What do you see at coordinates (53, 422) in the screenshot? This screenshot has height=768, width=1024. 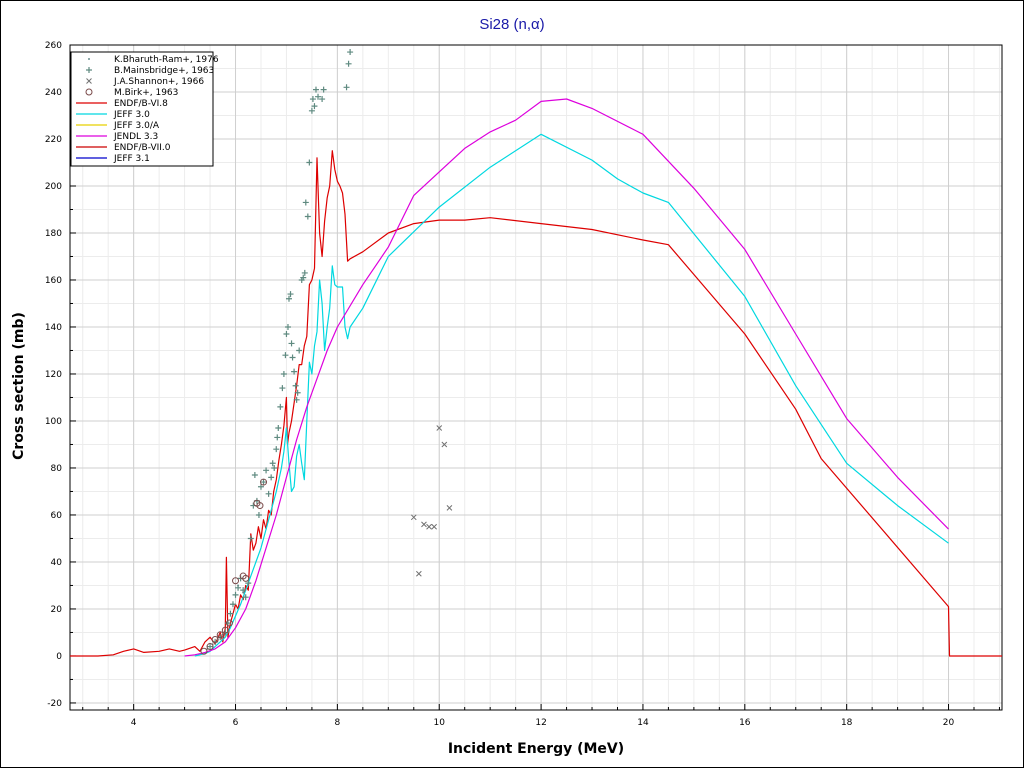 I see `y-tick-label: 100` at bounding box center [53, 422].